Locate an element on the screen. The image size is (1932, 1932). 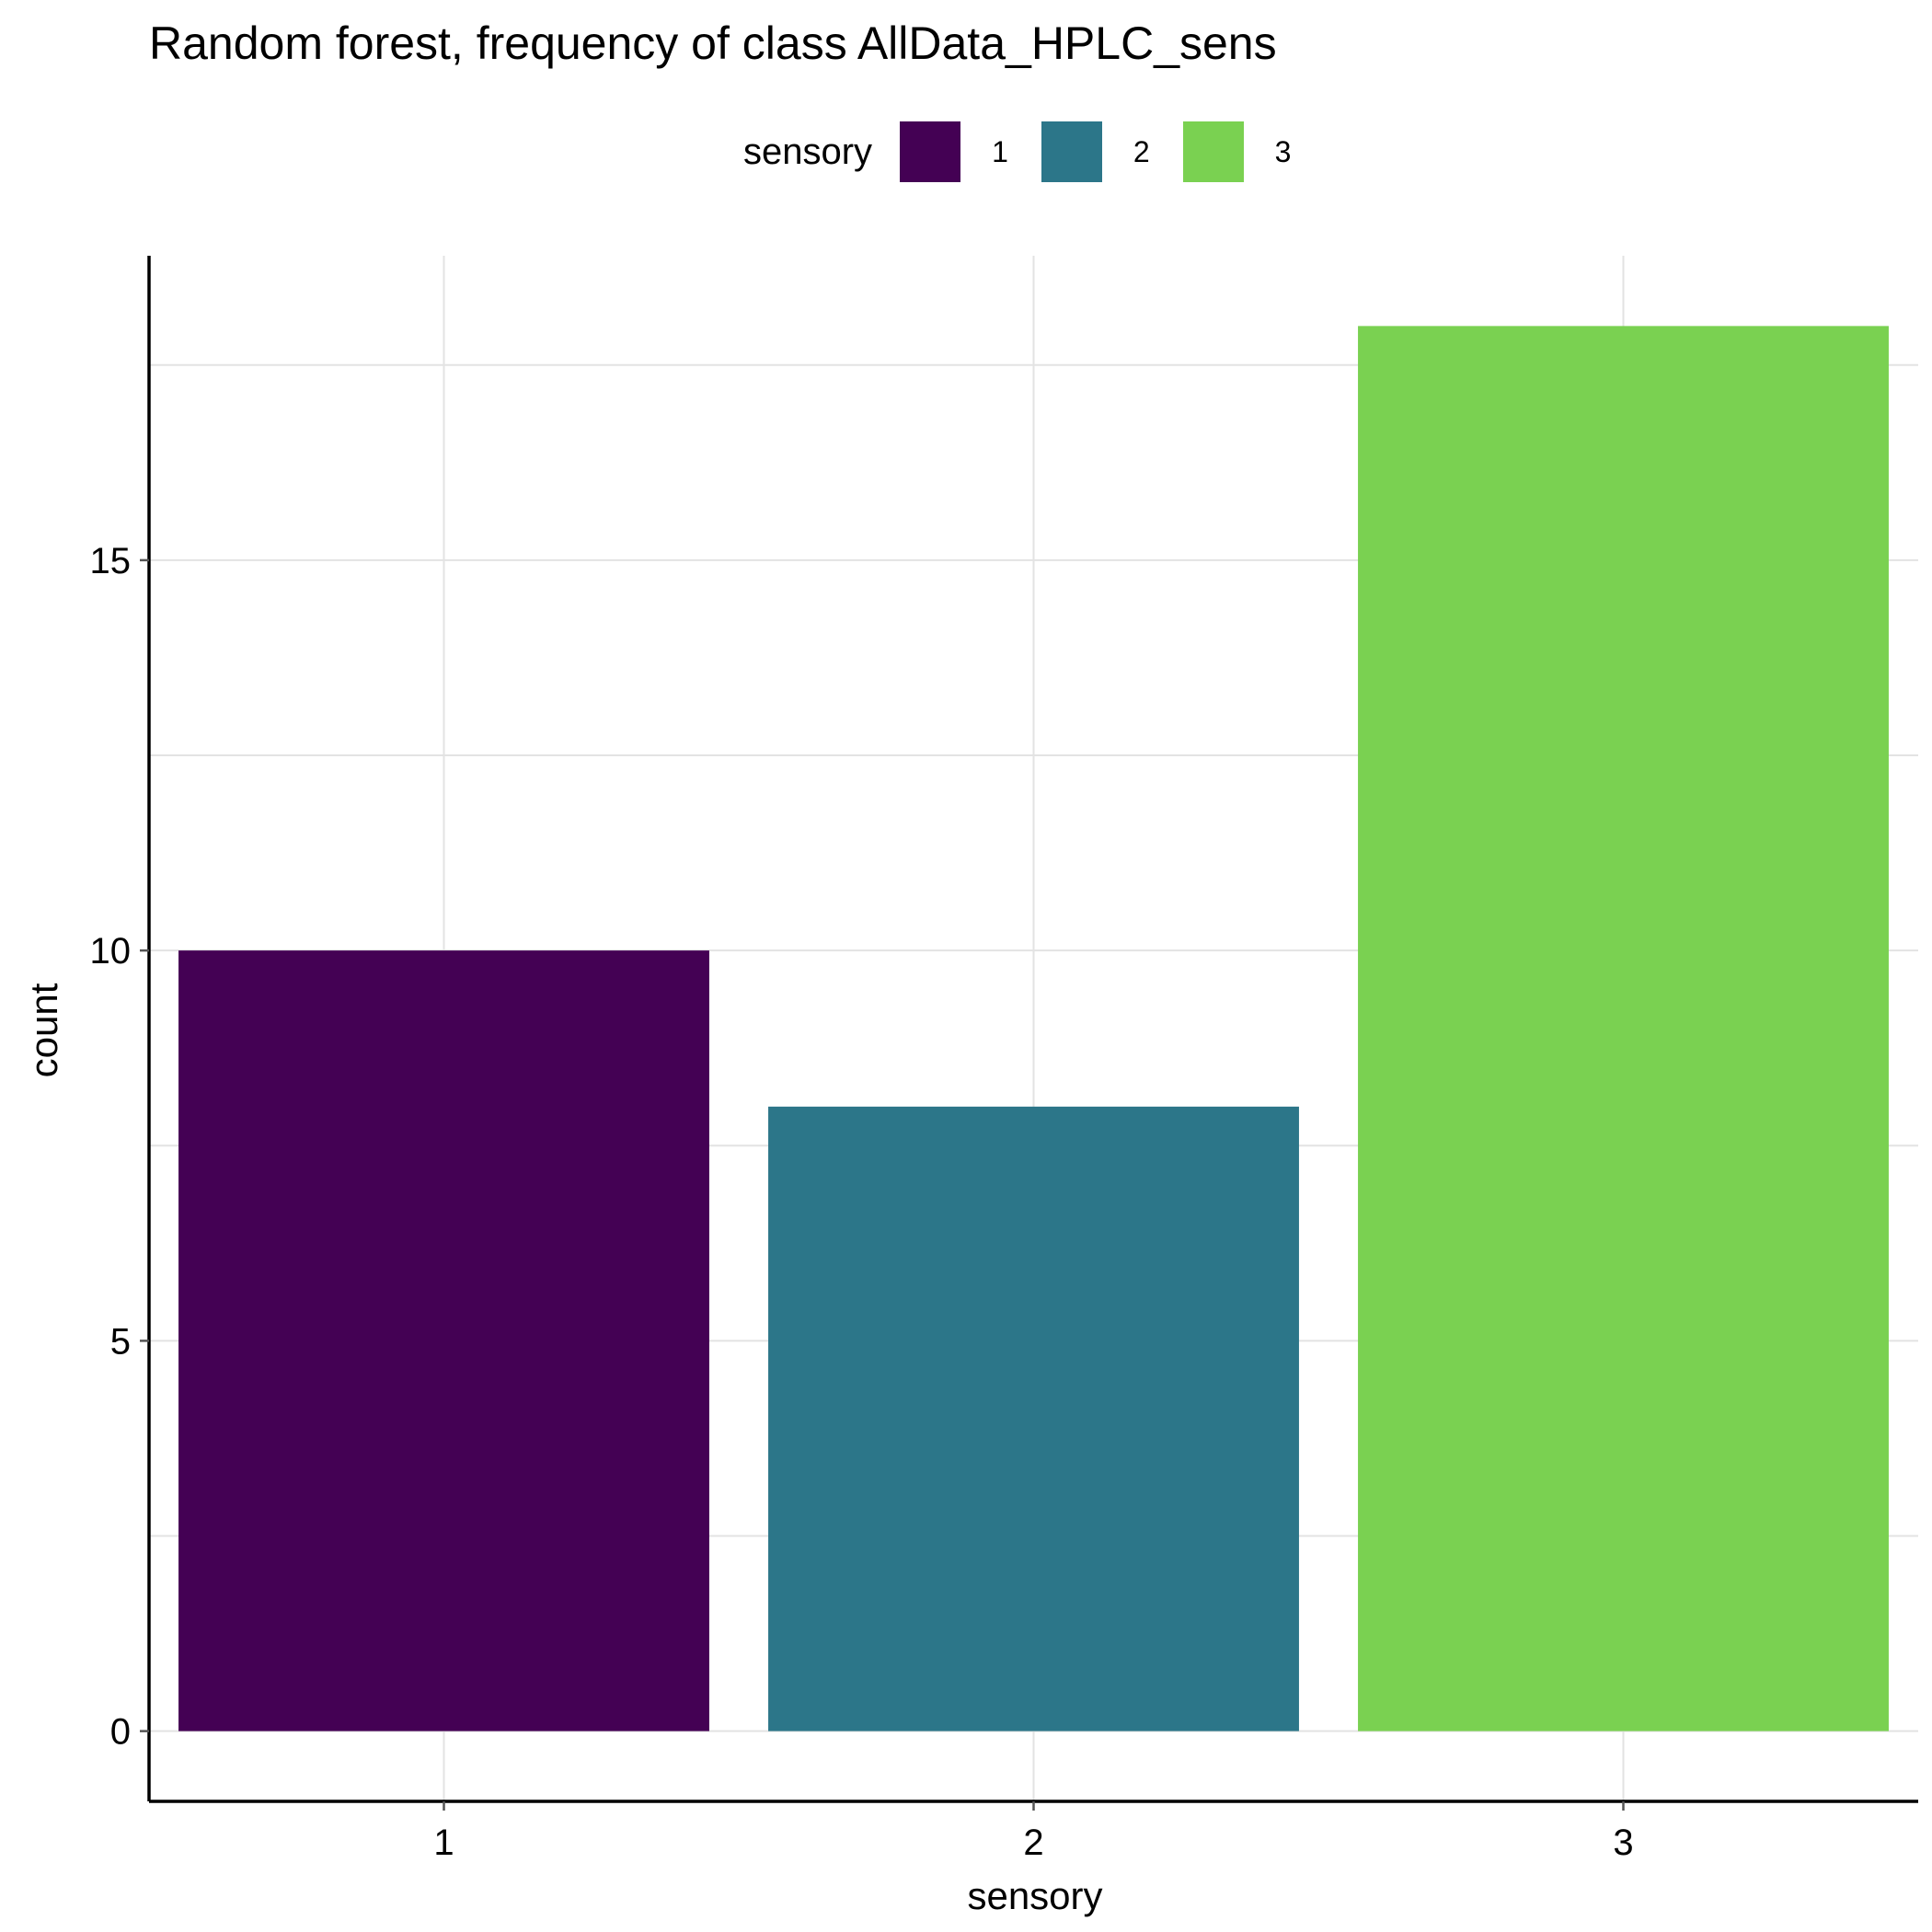
y-tick-label: 0 is located at coordinates (120, 1732).